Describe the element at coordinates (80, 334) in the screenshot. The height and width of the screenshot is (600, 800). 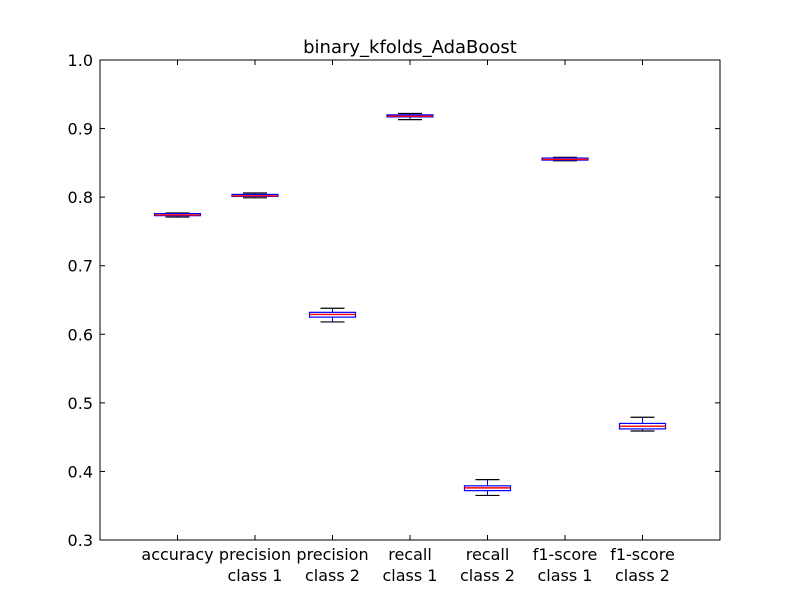
I see `y-tick-label: 0.6` at that location.